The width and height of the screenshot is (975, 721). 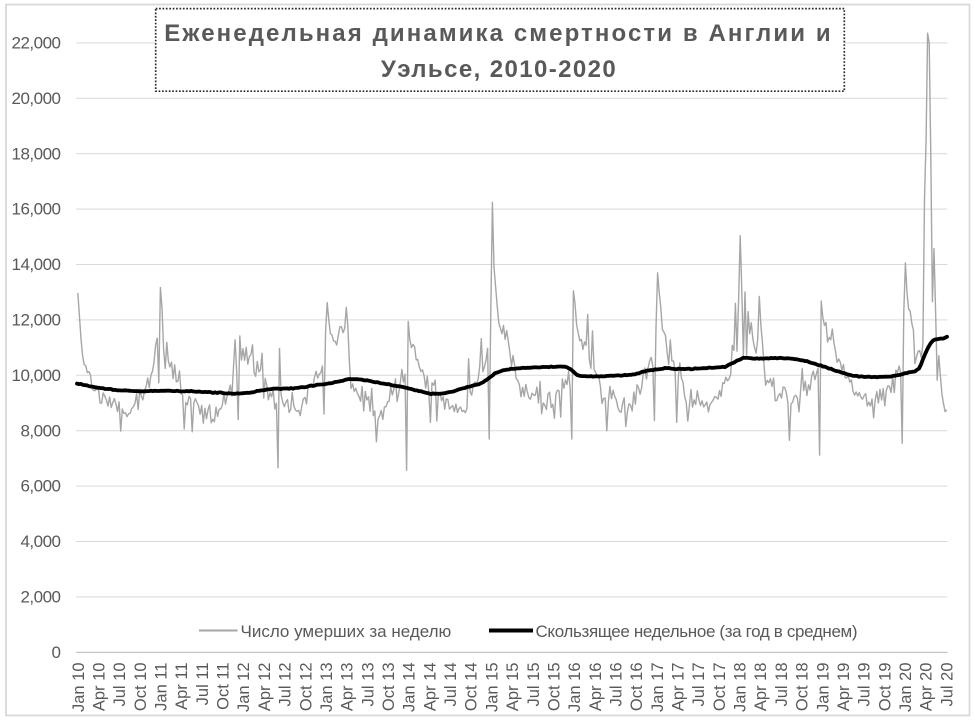 What do you see at coordinates (36, 375) in the screenshot?
I see `svg-text: 10,000` at bounding box center [36, 375].